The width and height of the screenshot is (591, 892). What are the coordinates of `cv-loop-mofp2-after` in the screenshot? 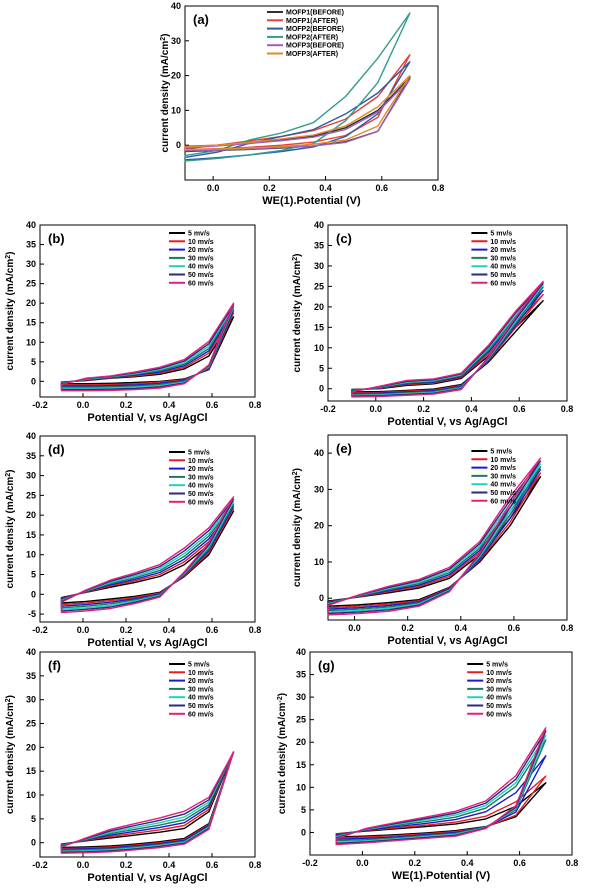 It's located at (297, 87).